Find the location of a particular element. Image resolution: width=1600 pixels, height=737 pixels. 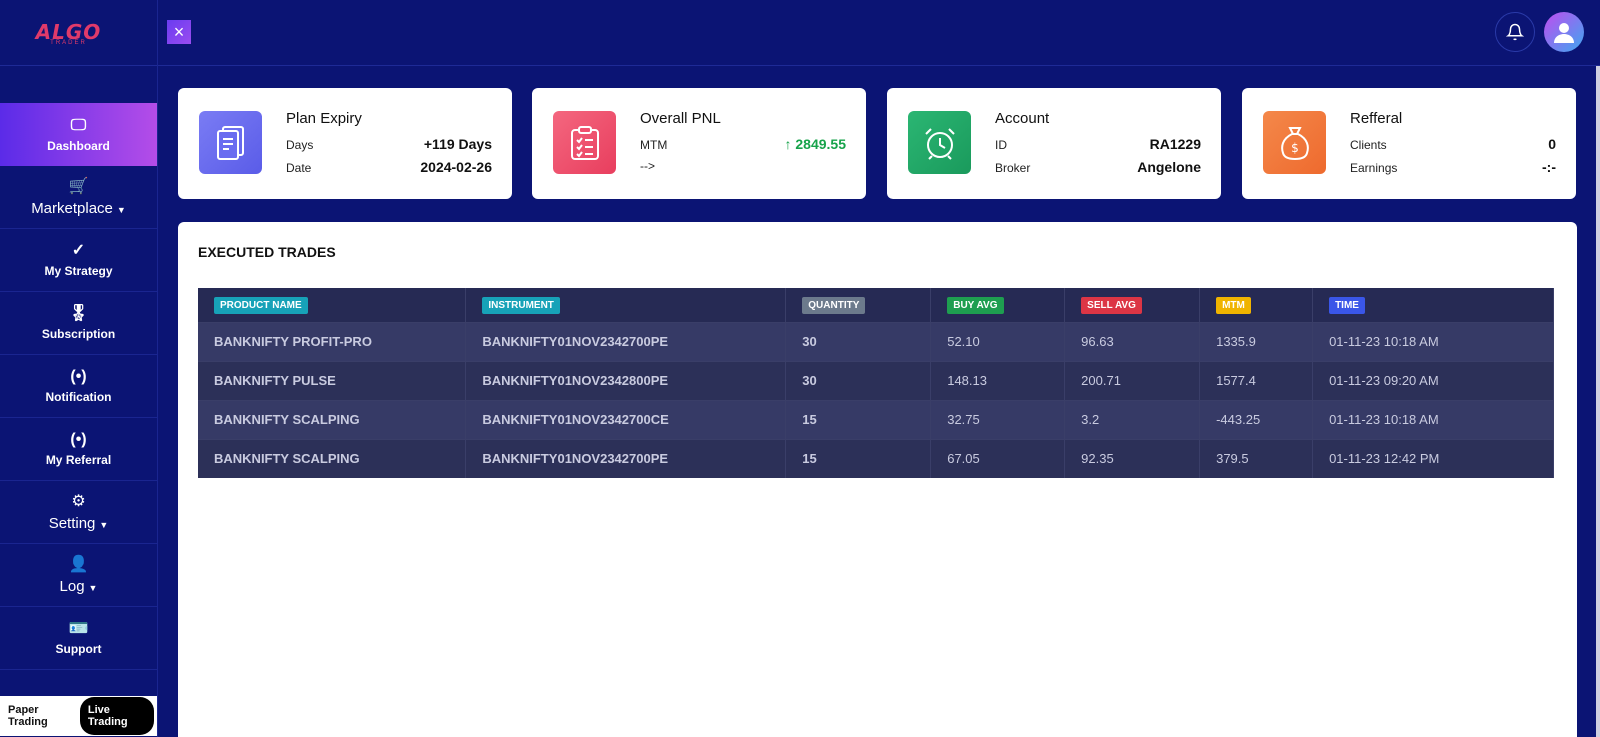

card-title: Account is located at coordinates (1022, 118).